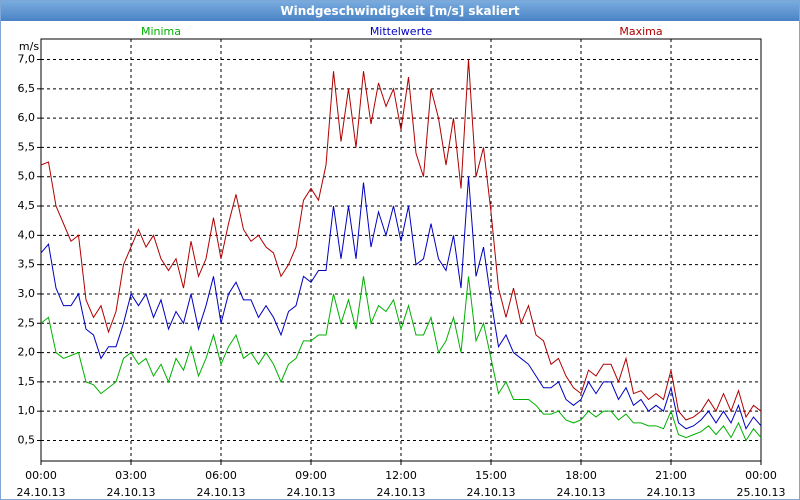 The height and width of the screenshot is (500, 800). What do you see at coordinates (27, 293) in the screenshot?
I see `y-tick-label: 3,0` at bounding box center [27, 293].